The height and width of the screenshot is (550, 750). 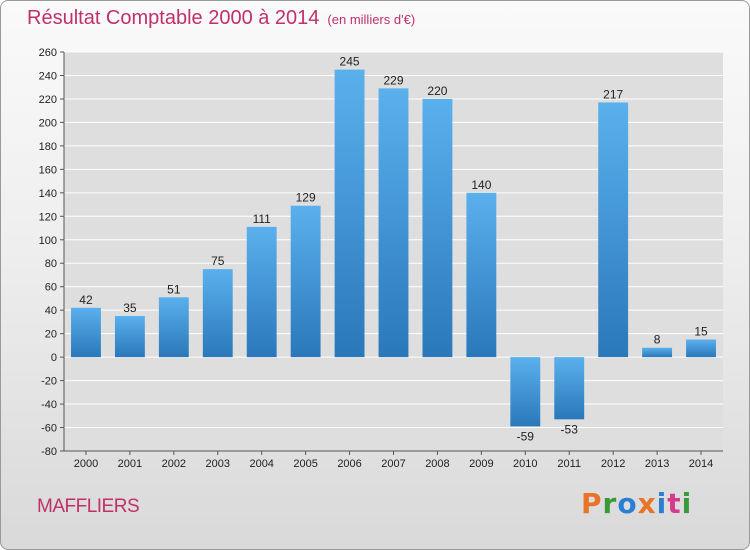 What do you see at coordinates (54, 358) in the screenshot?
I see `y-tick-label: 0` at bounding box center [54, 358].